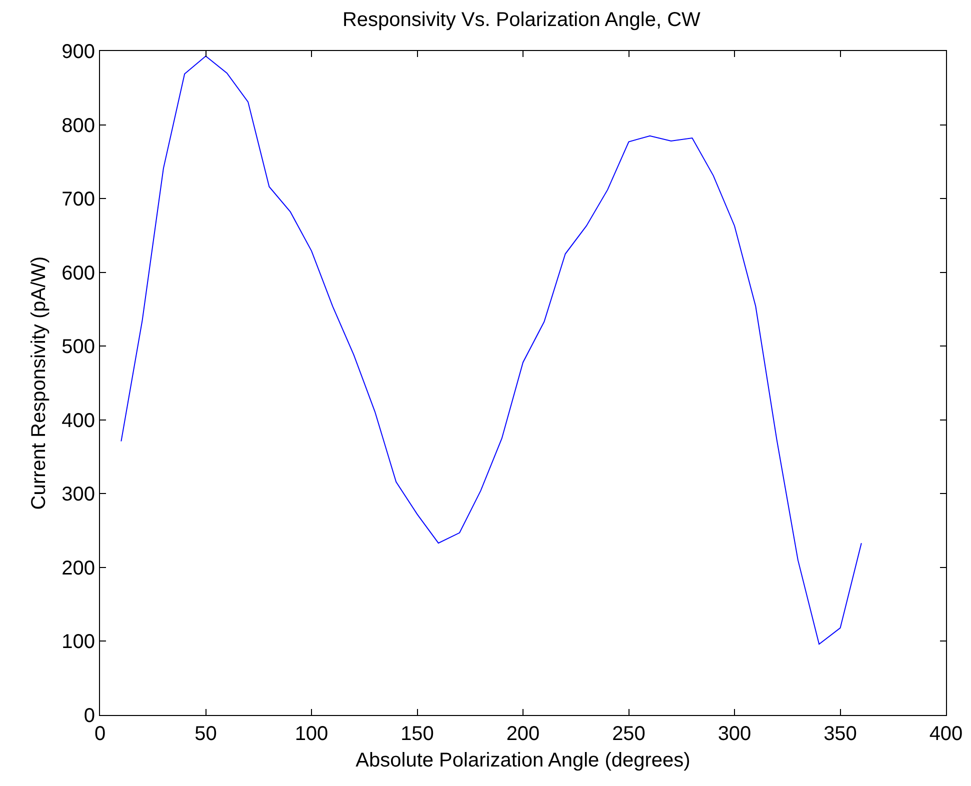 The height and width of the screenshot is (786, 971). What do you see at coordinates (735, 734) in the screenshot?
I see `x-tick-label: 300` at bounding box center [735, 734].